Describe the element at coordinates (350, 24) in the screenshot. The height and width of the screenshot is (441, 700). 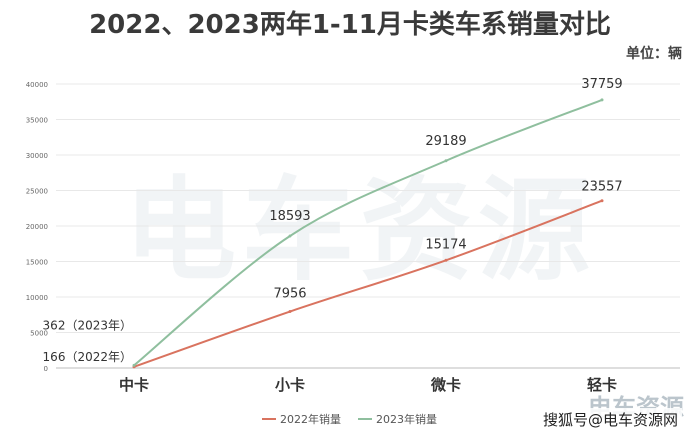
I see `chart-title: 2022、2023两年1-11月卡类车系销量对比` at that location.